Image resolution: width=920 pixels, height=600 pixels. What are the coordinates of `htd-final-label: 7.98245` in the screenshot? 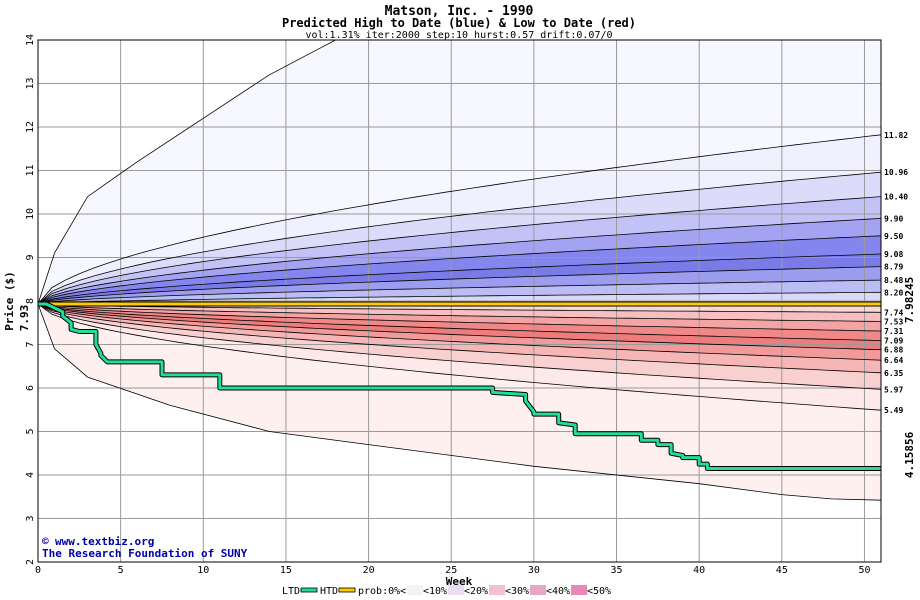 It's located at (909, 300).